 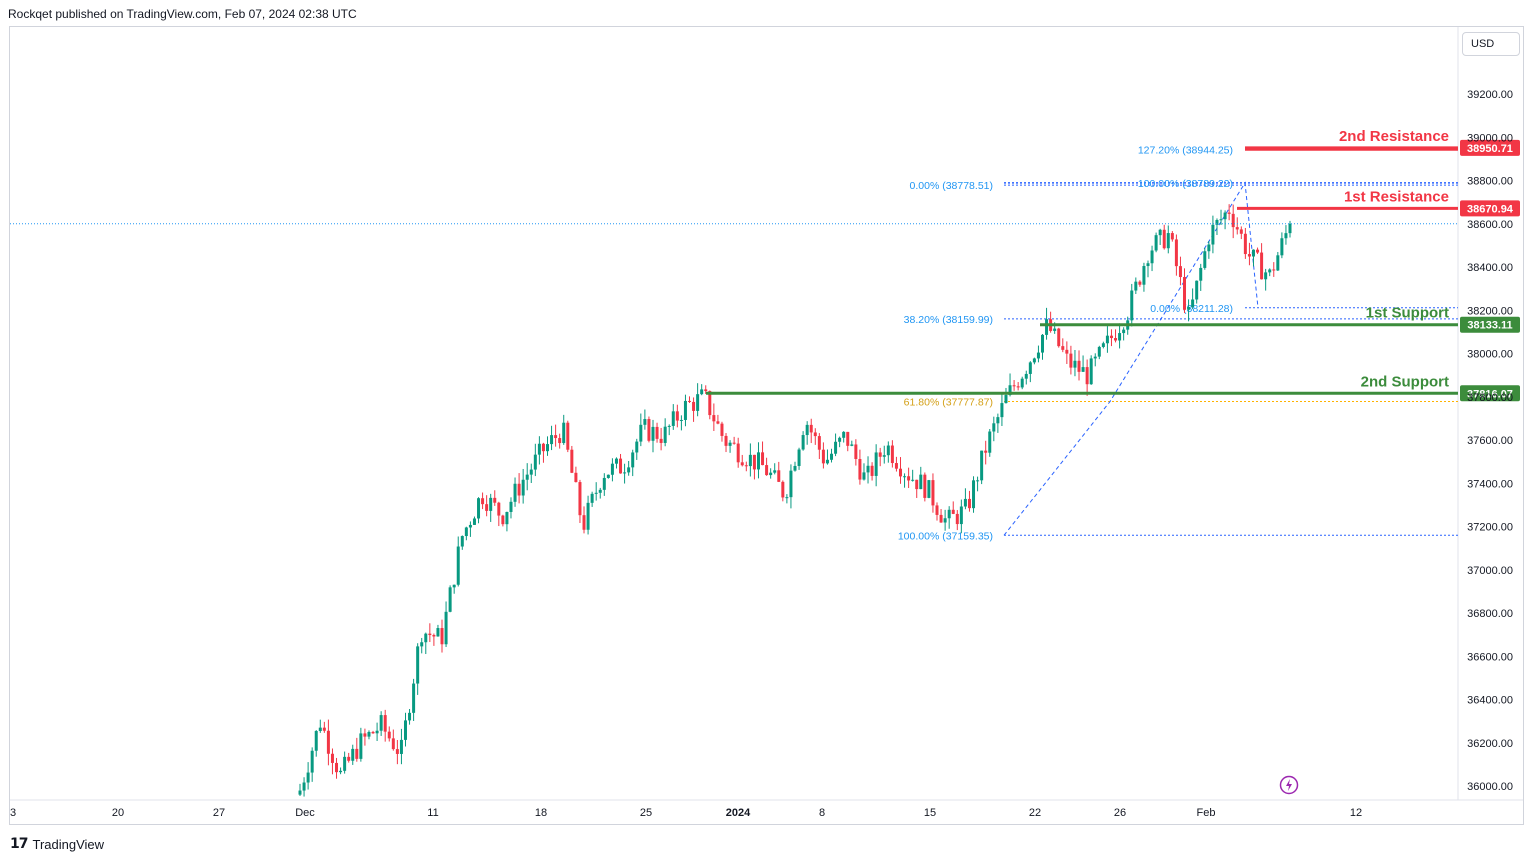 What do you see at coordinates (13, 813) in the screenshot?
I see `x-tick-label: 3` at bounding box center [13, 813].